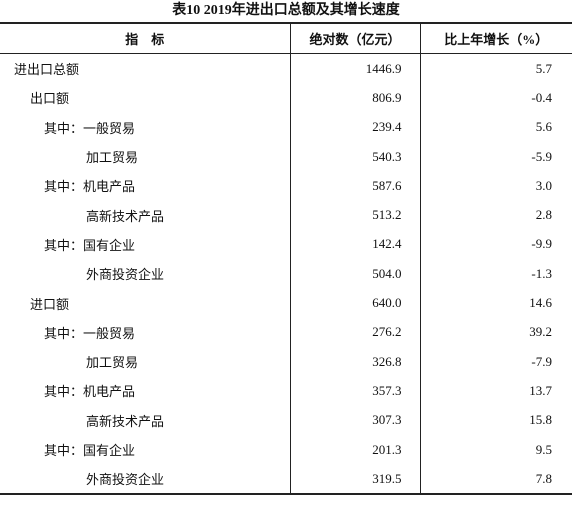 Image resolution: width=572 pixels, height=506 pixels. What do you see at coordinates (286, 186) in the screenshot?
I see `table-row: 其中：机电产品 587.6 3.0` at bounding box center [286, 186].